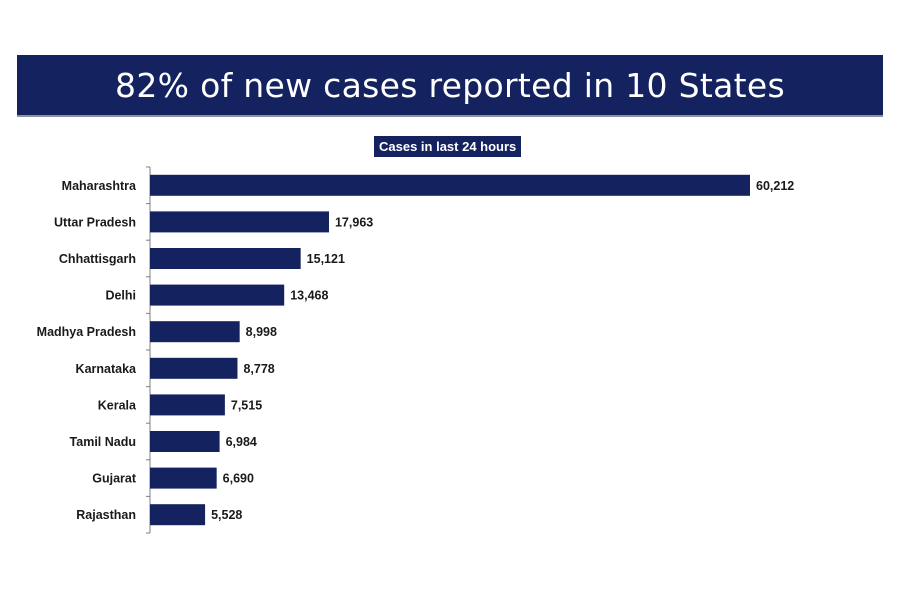 The height and width of the screenshot is (600, 900). Describe the element at coordinates (226, 515) in the screenshot. I see `value-label: 5,528` at that location.